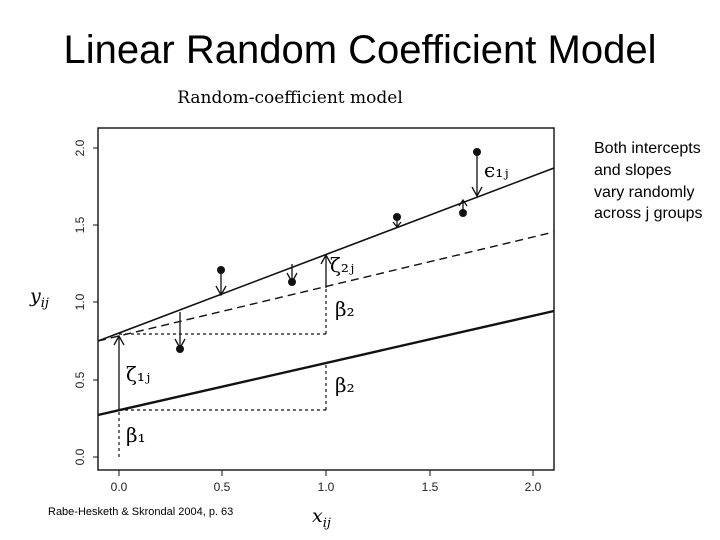 The image size is (720, 540). I want to click on figure-title: Random-coefficient model, so click(290, 98).